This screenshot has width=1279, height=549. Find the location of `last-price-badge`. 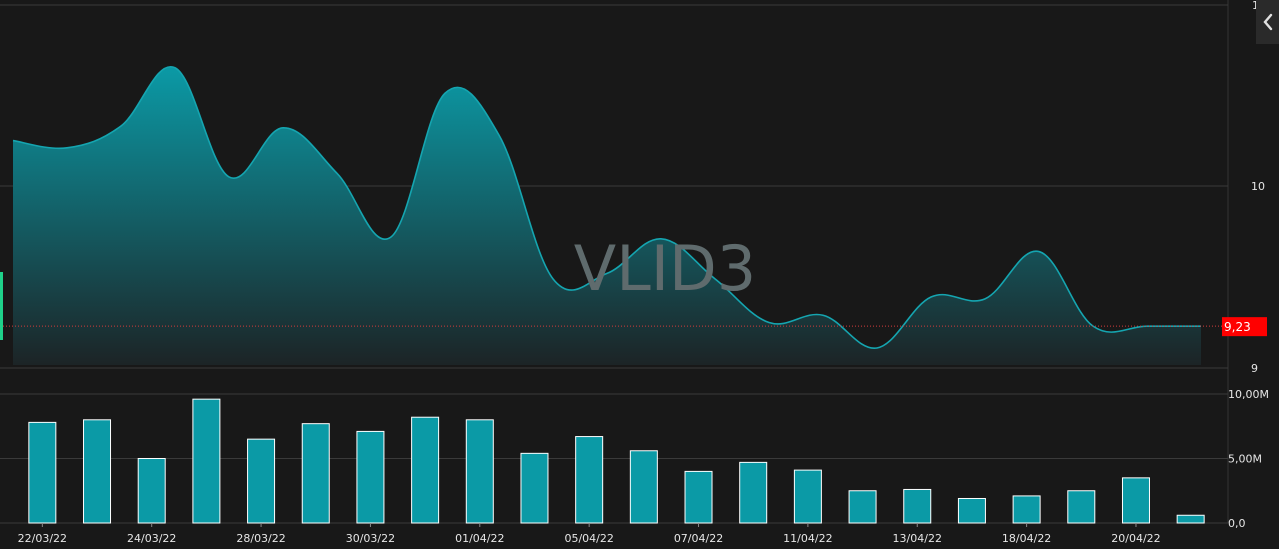

last-price-badge is located at coordinates (1244, 327).